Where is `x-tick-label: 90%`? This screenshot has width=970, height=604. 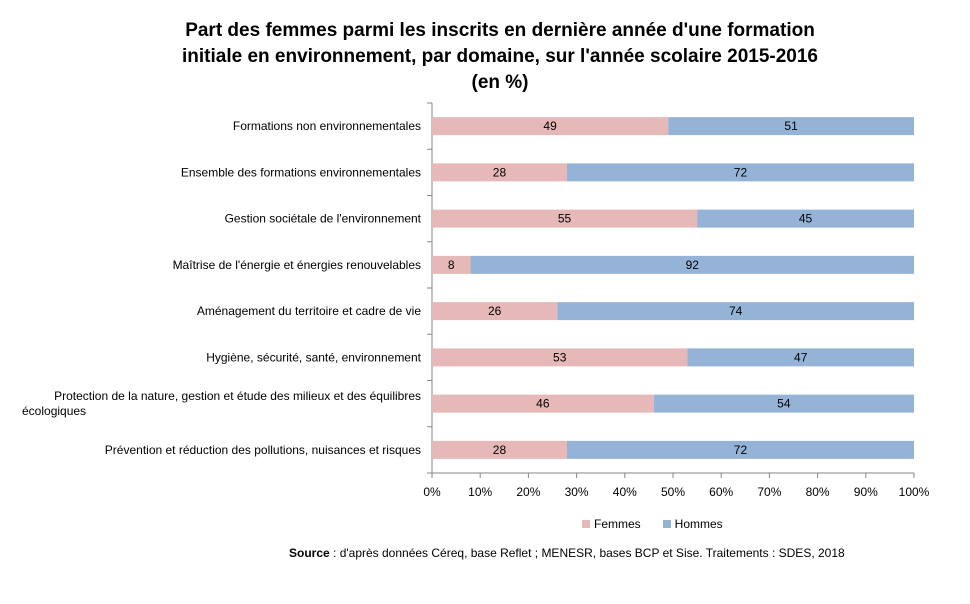
x-tick-label: 90% is located at coordinates (866, 492).